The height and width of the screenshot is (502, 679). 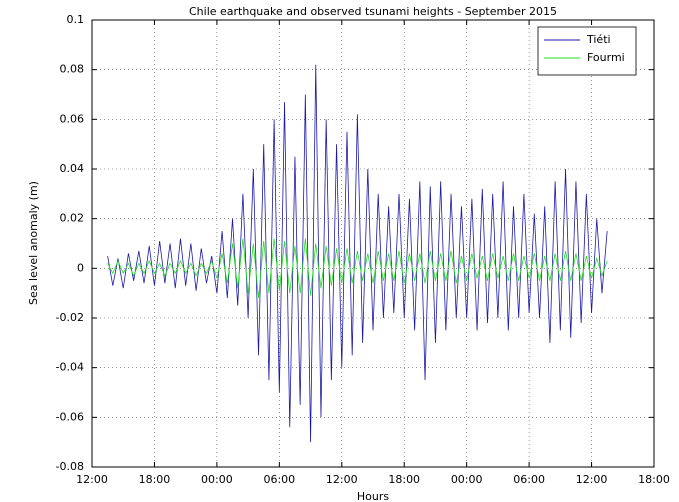 I want to click on y-tick-label: 0, so click(x=80, y=267).